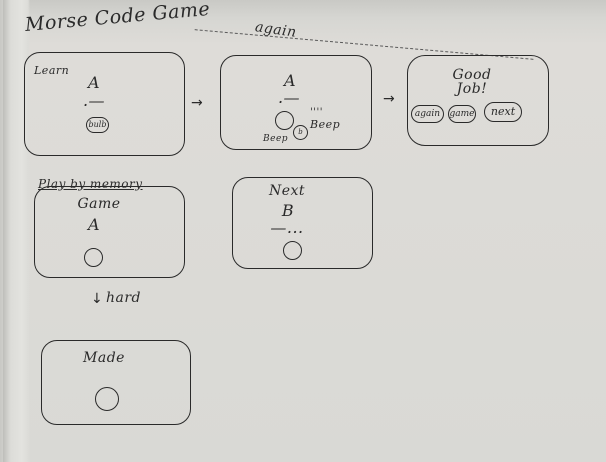  I want to click on next-label: Next, so click(287, 191).